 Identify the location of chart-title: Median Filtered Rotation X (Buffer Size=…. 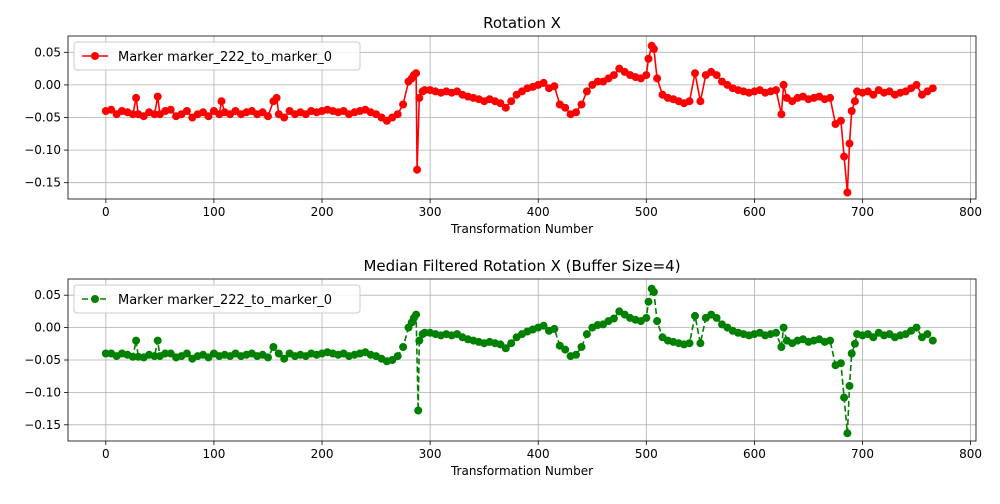
(521, 266).